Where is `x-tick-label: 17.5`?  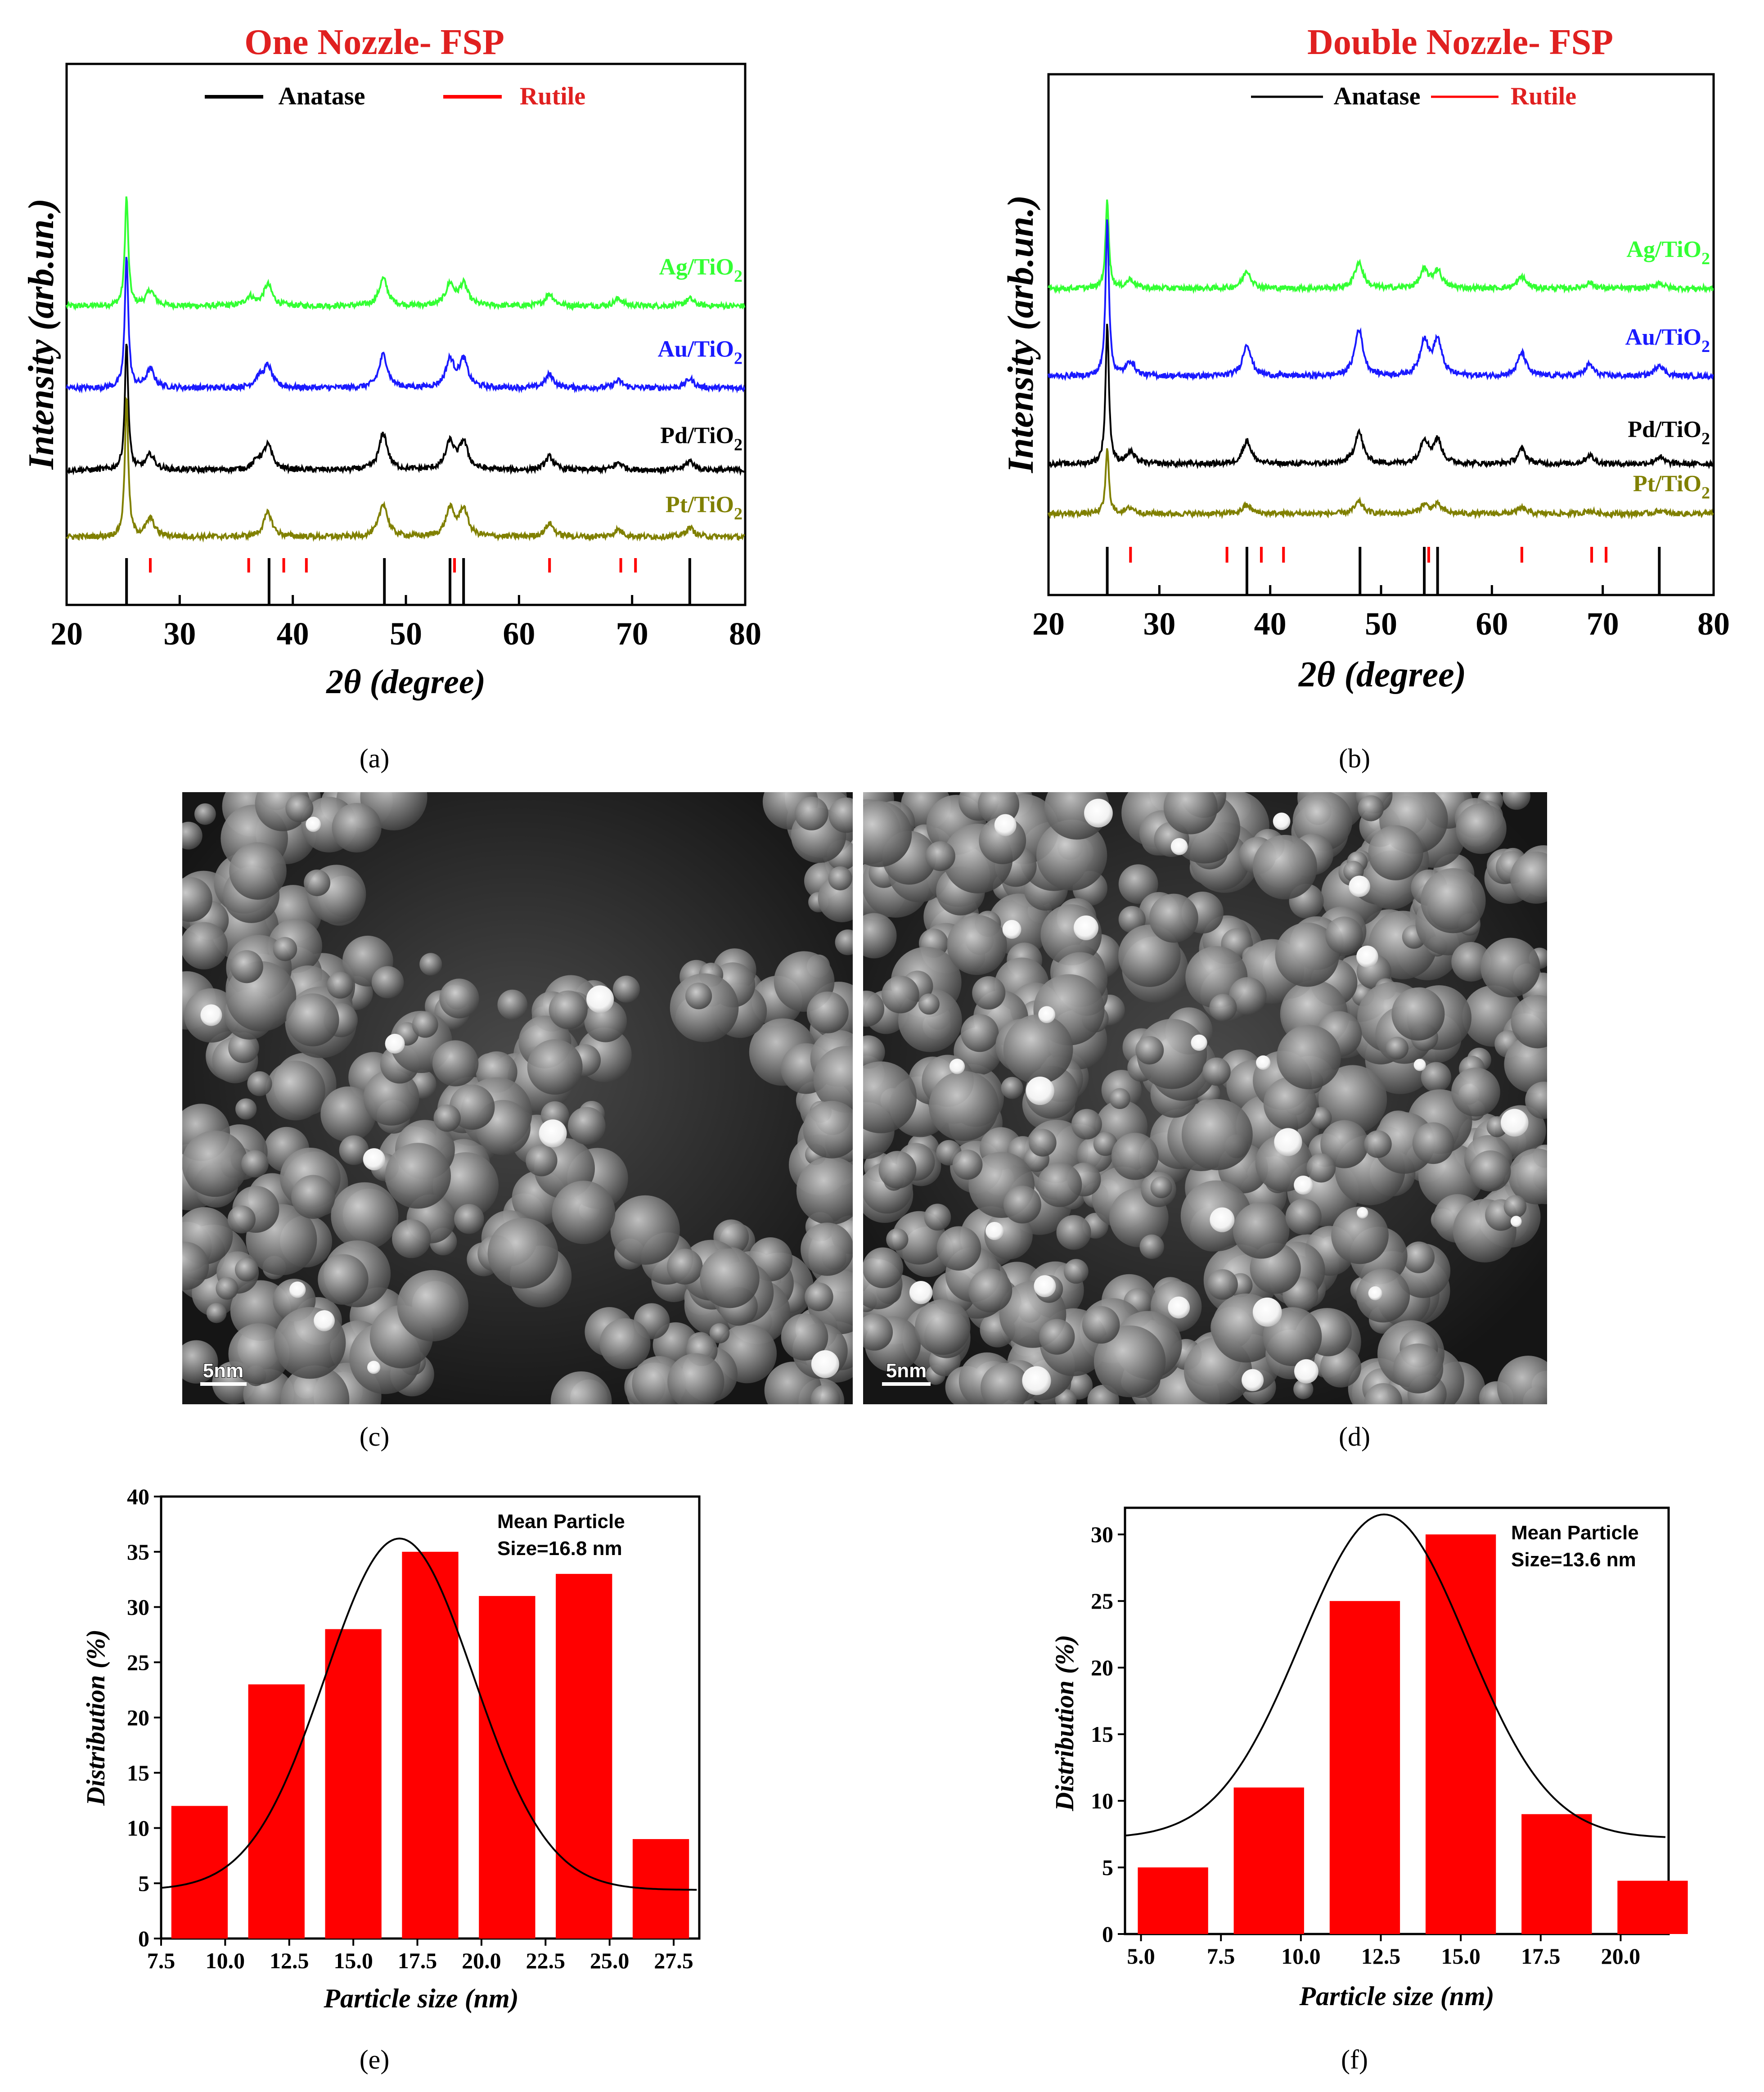
x-tick-label: 17.5 is located at coordinates (418, 1960).